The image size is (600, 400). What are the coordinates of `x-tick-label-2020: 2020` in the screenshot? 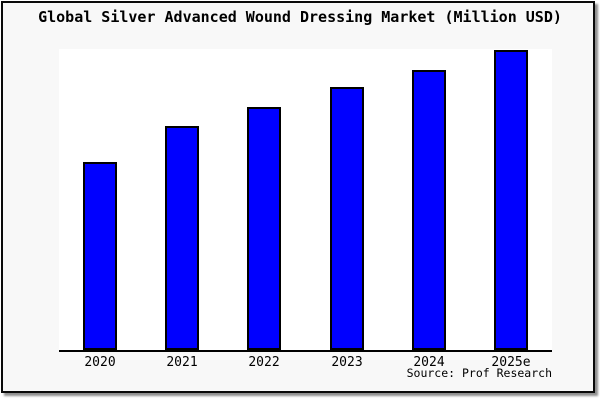 It's located at (100, 362).